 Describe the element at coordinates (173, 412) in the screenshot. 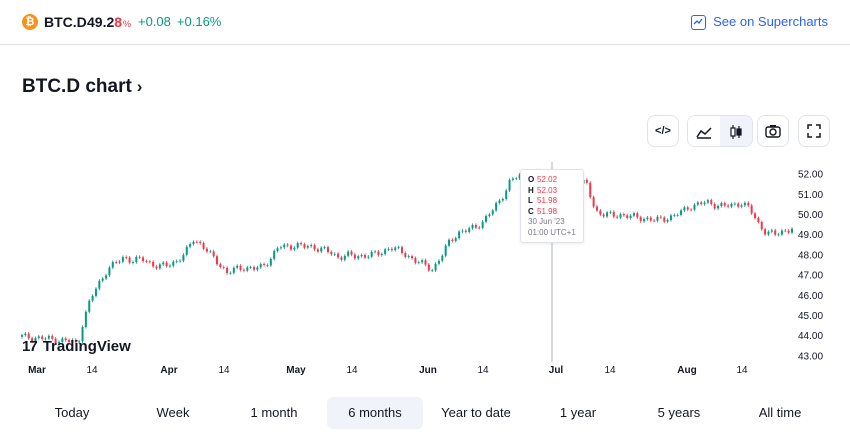

I see `range-button-week: Week` at that location.